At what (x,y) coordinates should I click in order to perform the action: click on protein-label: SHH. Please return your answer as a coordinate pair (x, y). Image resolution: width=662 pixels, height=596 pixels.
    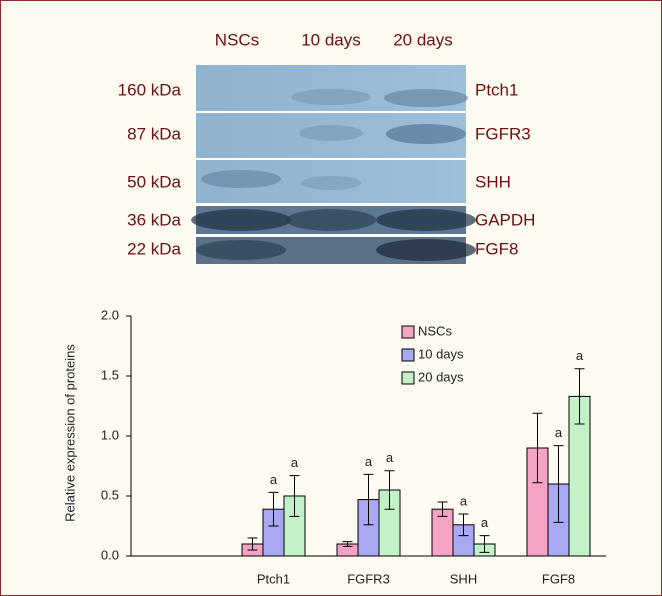
    Looking at the image, I should click on (493, 181).